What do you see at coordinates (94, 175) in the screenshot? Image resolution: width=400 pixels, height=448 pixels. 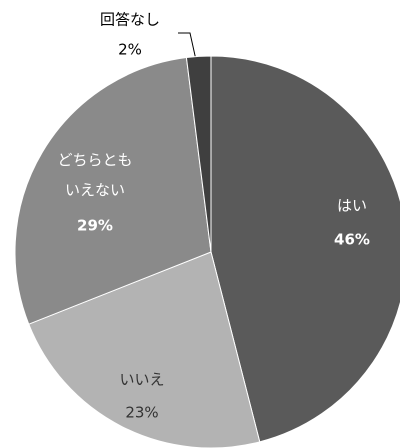 I see `category-label: どちらともいえない` at bounding box center [94, 175].